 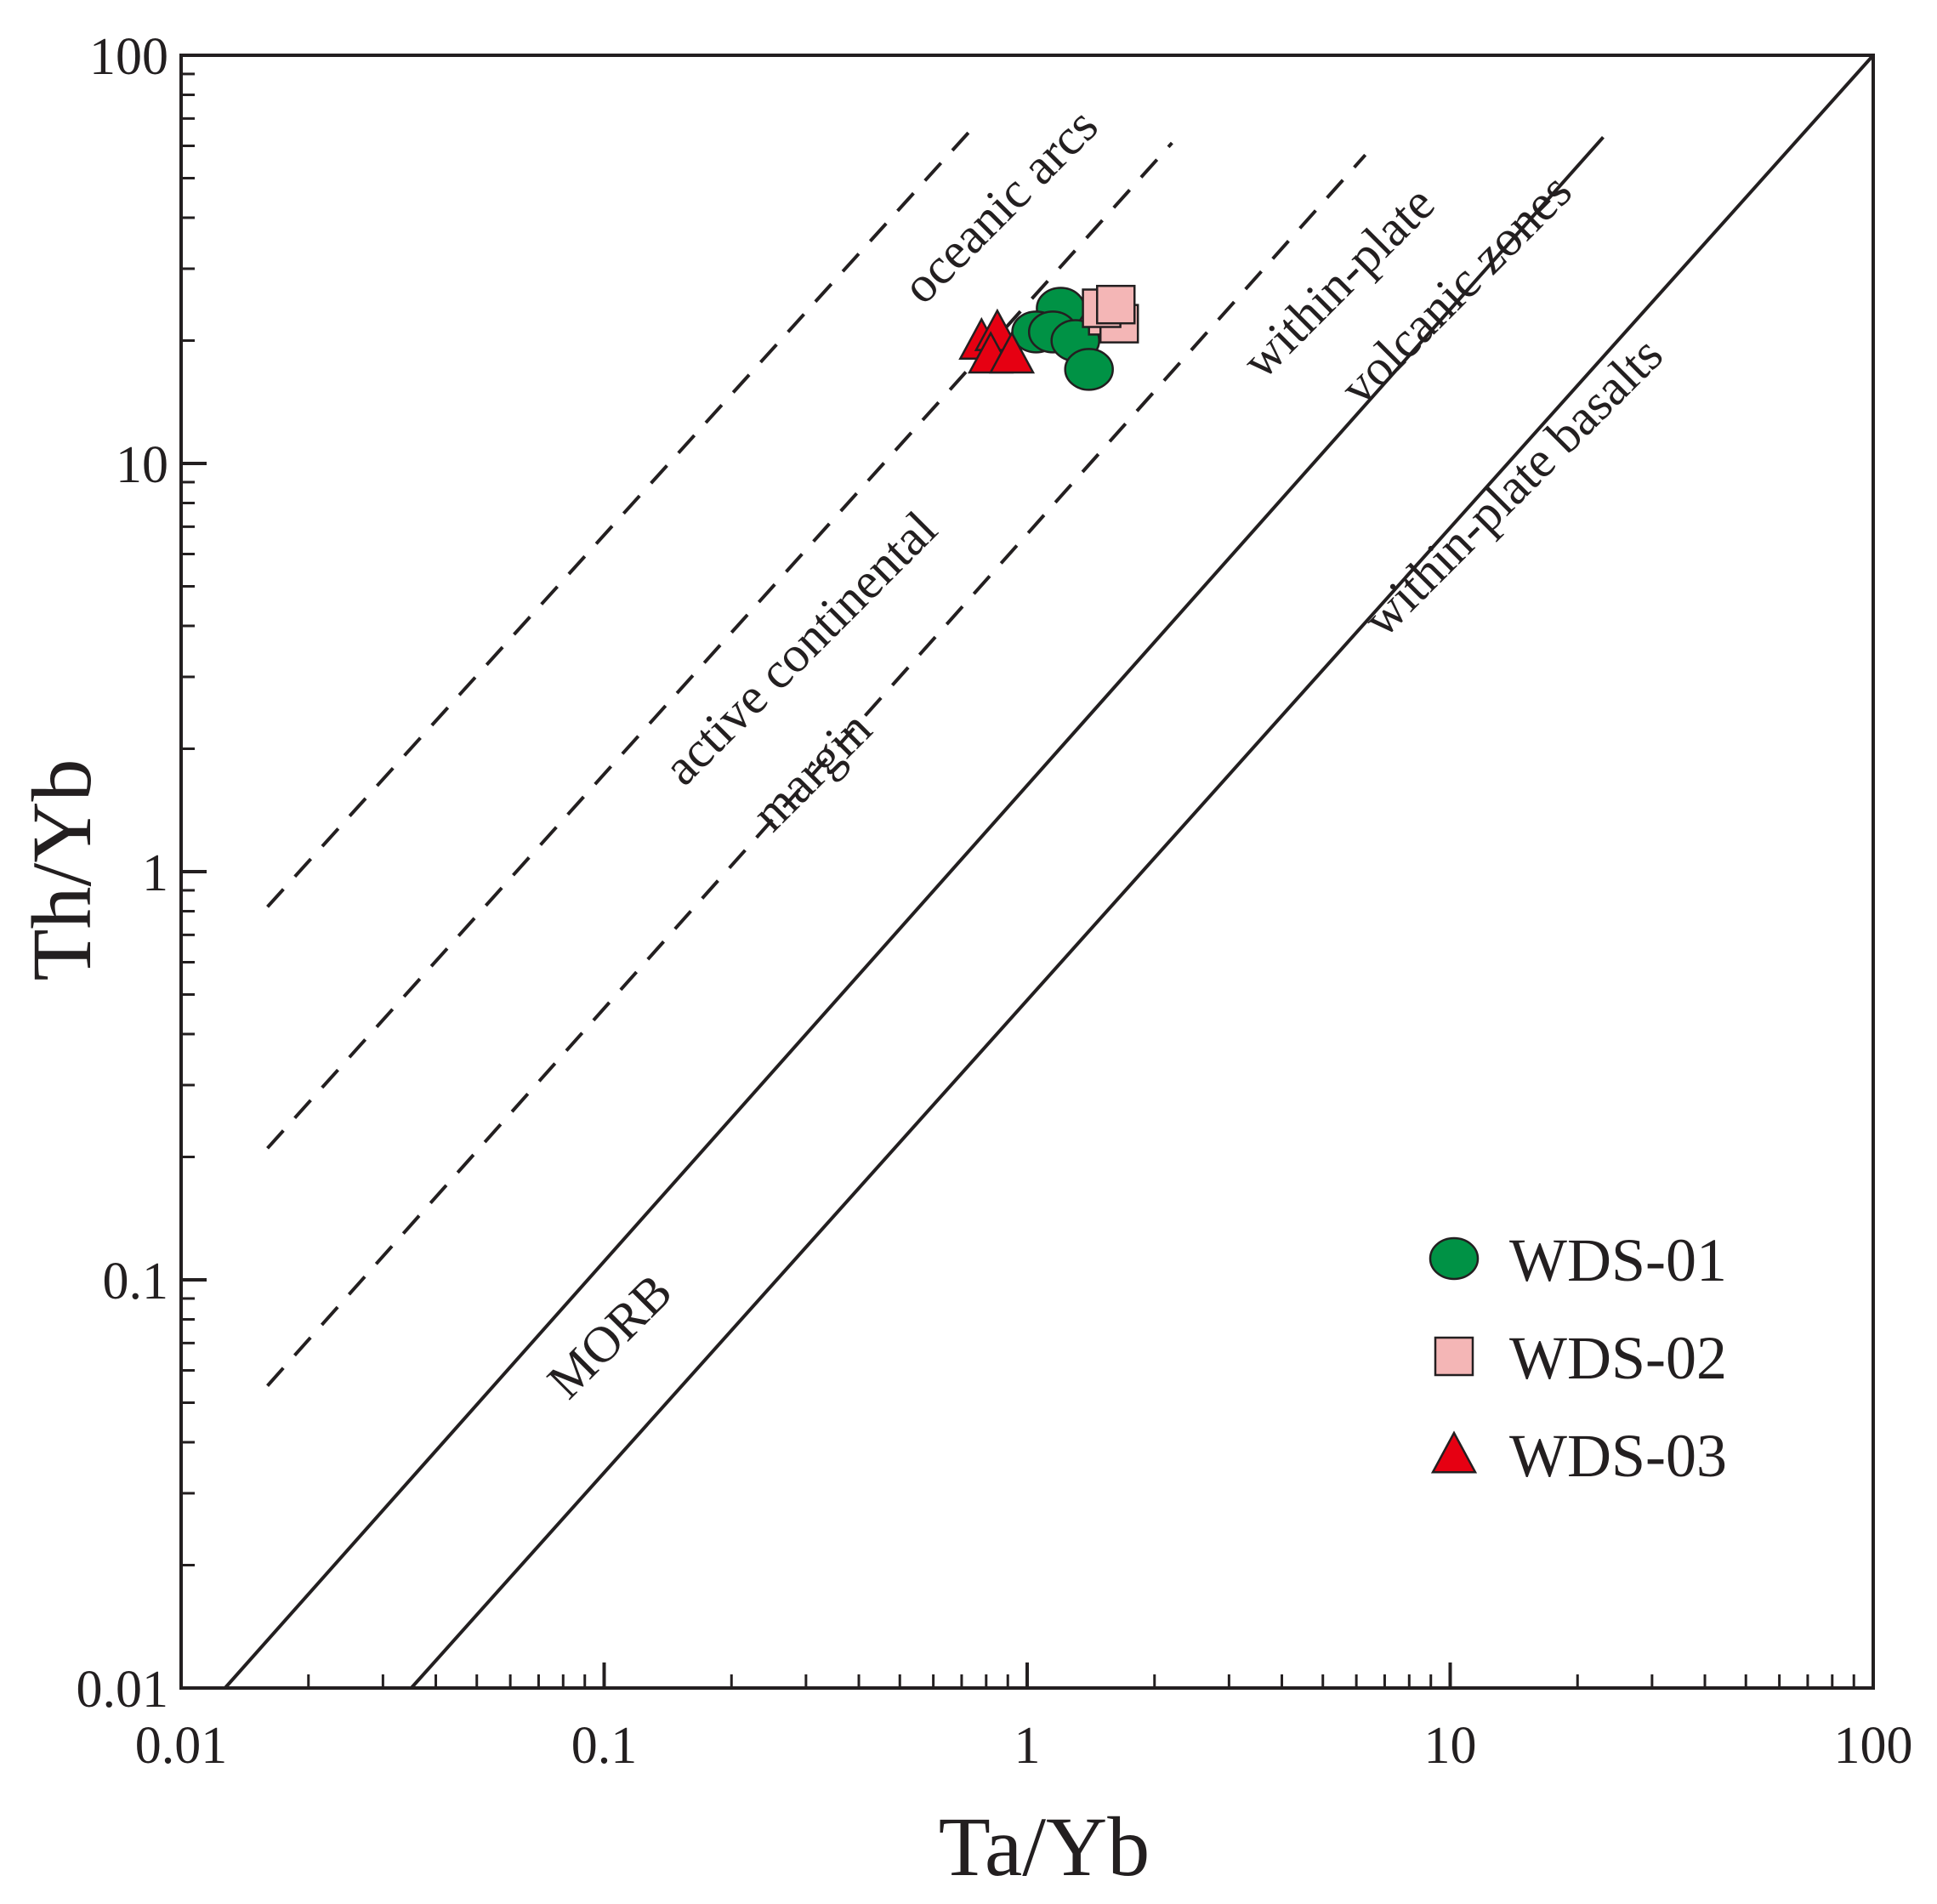 I want to click on y-tick-label: 10, so click(x=142, y=465).